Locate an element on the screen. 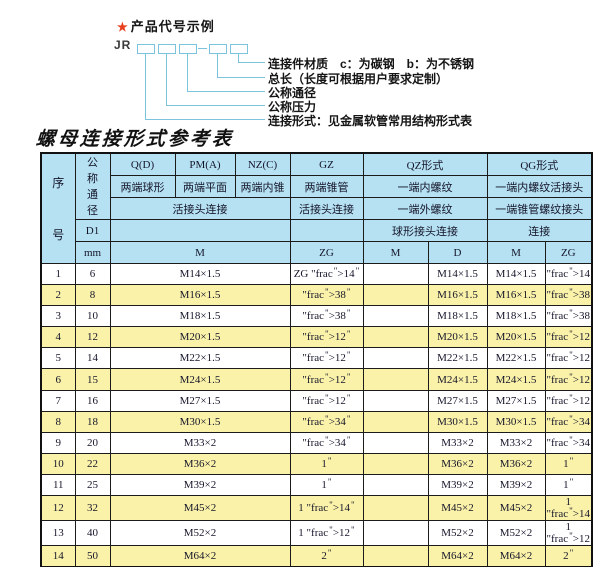 The image size is (600, 567). cell-qz-d: M20×1.5 is located at coordinates (457, 337).